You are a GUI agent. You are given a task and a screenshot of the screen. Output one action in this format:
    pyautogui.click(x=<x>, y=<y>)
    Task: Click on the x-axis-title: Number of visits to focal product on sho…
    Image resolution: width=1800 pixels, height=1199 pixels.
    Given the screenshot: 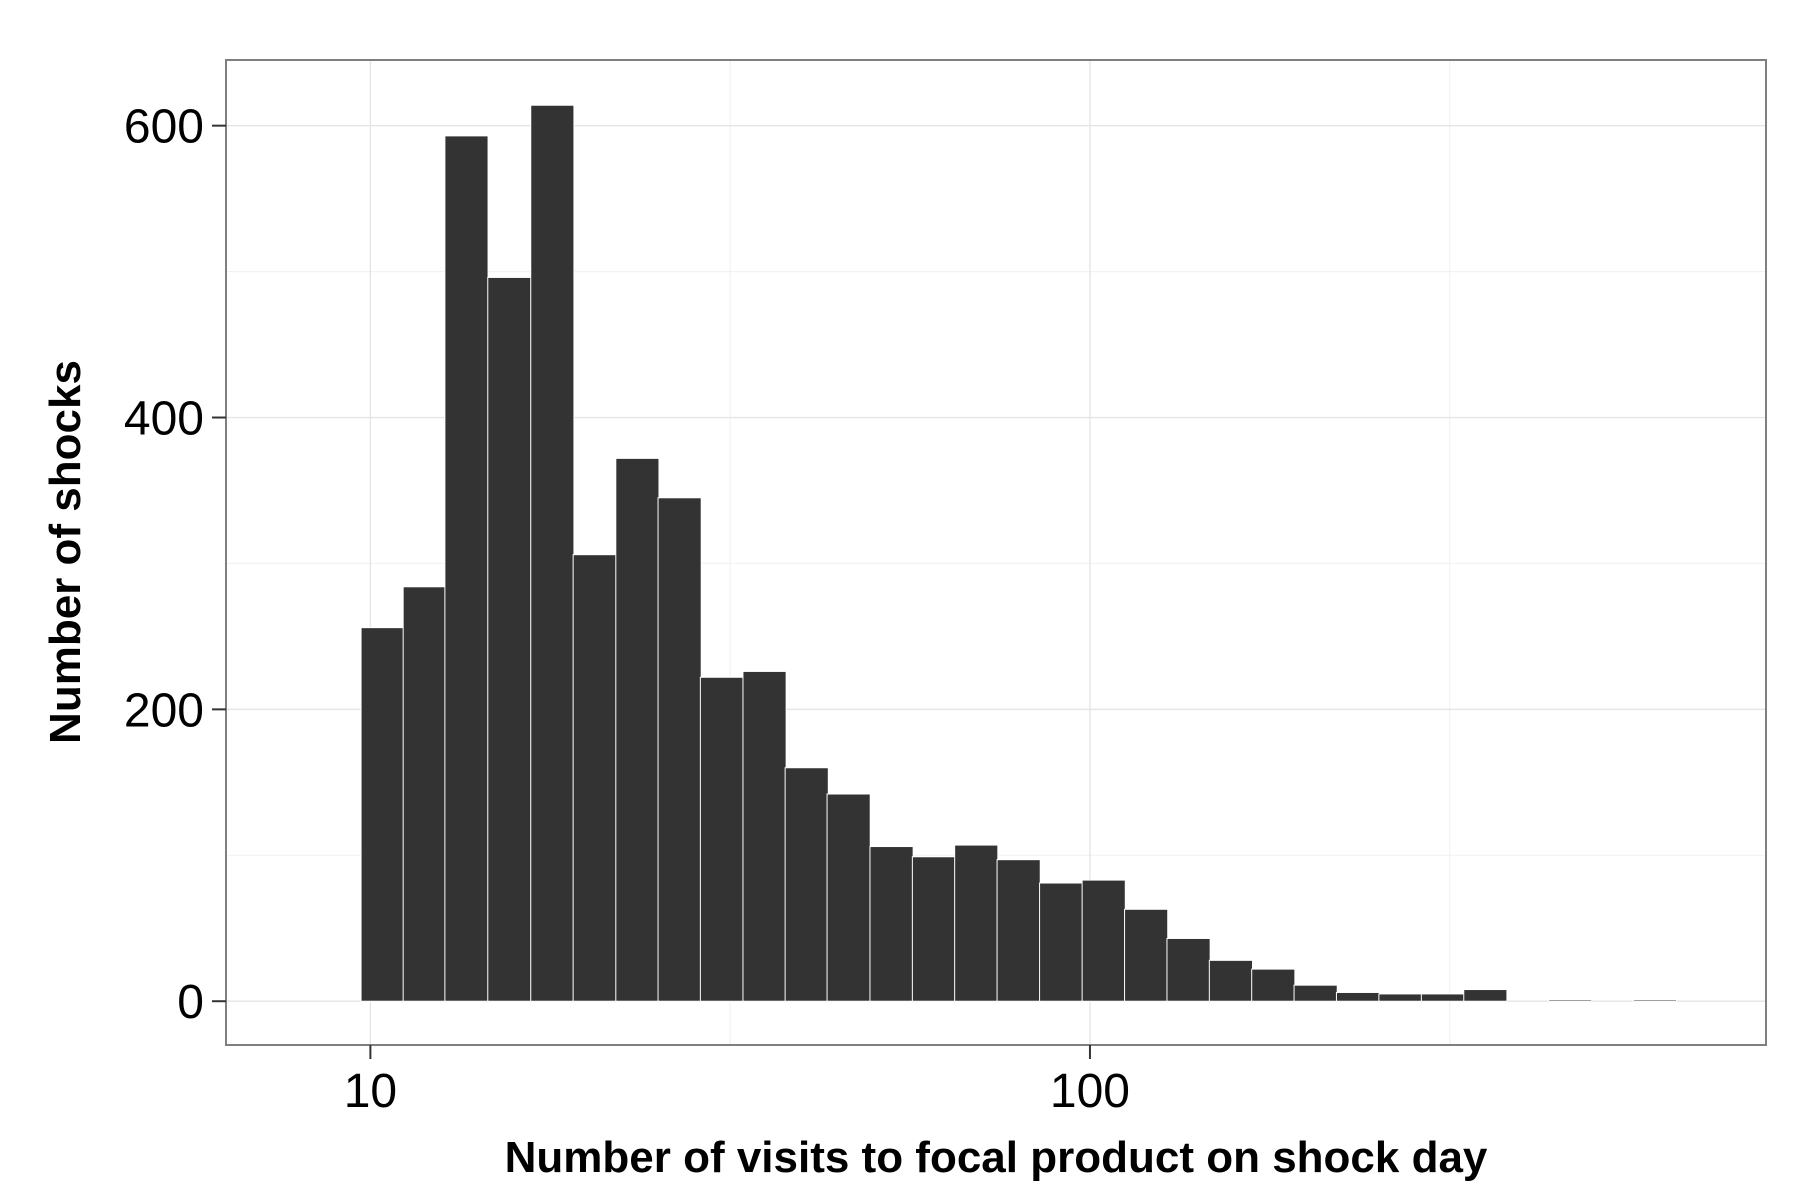 What is the action you would take?
    pyautogui.click(x=996, y=1157)
    